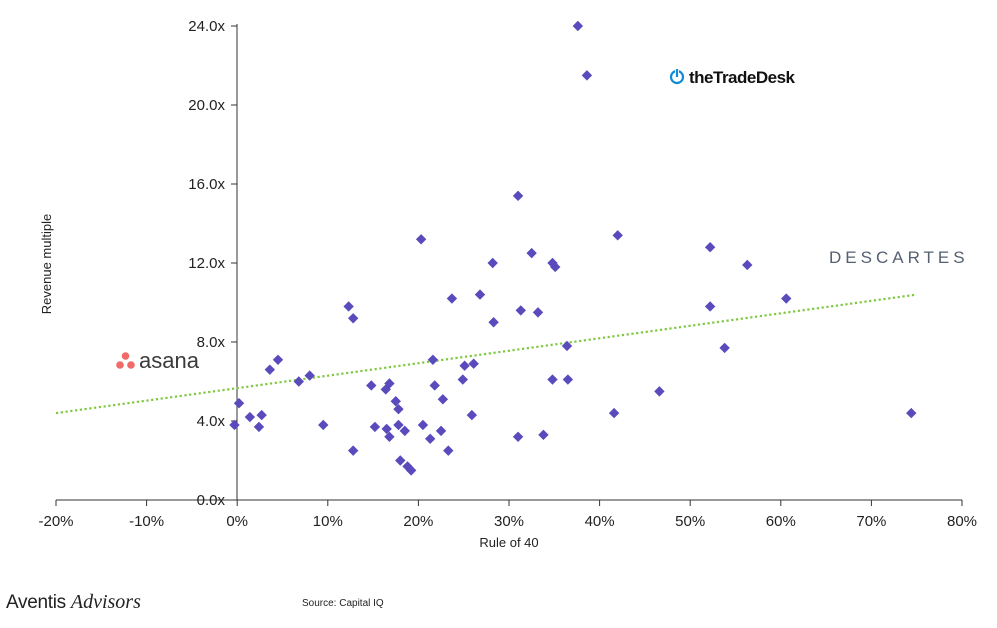 This screenshot has width=997, height=628. Describe the element at coordinates (206, 263) in the screenshot. I see `y-tick-label: 12.0x` at that location.